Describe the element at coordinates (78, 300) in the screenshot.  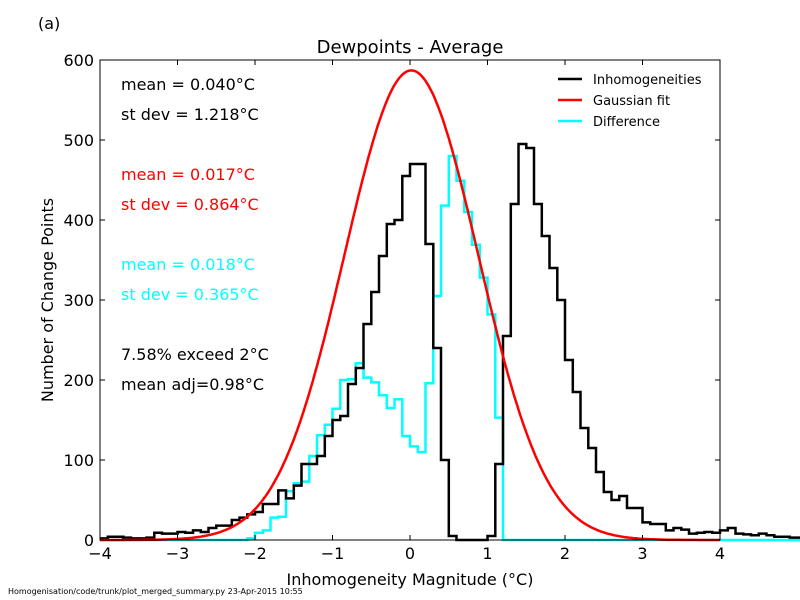
I see `y-tick-label: 300` at that location.